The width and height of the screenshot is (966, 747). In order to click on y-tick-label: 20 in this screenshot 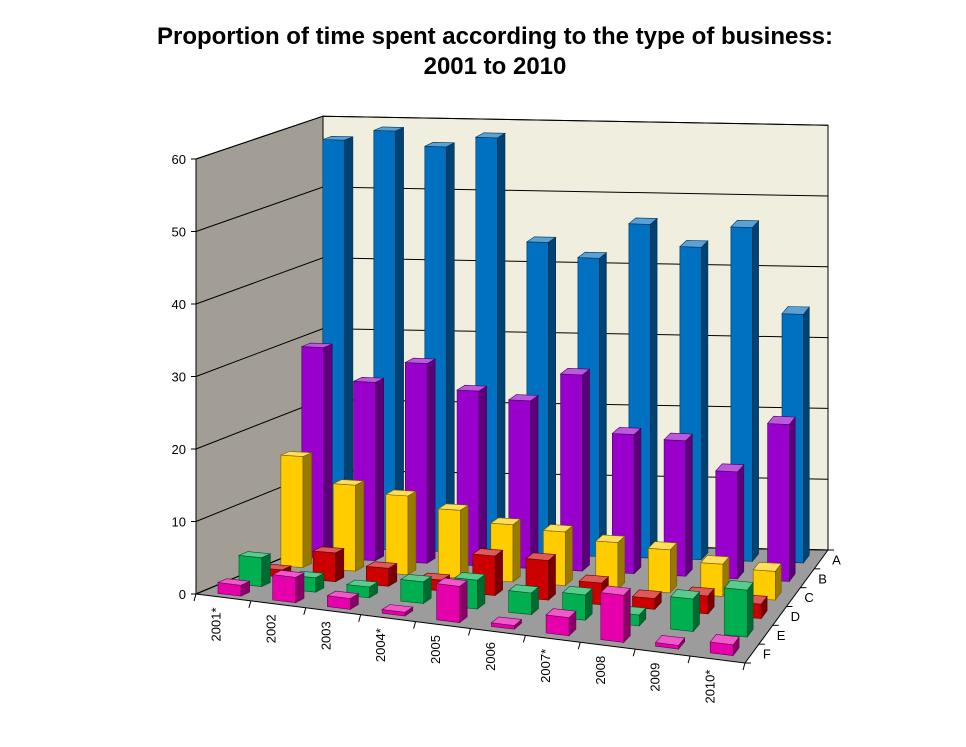, I will do `click(179, 449)`.